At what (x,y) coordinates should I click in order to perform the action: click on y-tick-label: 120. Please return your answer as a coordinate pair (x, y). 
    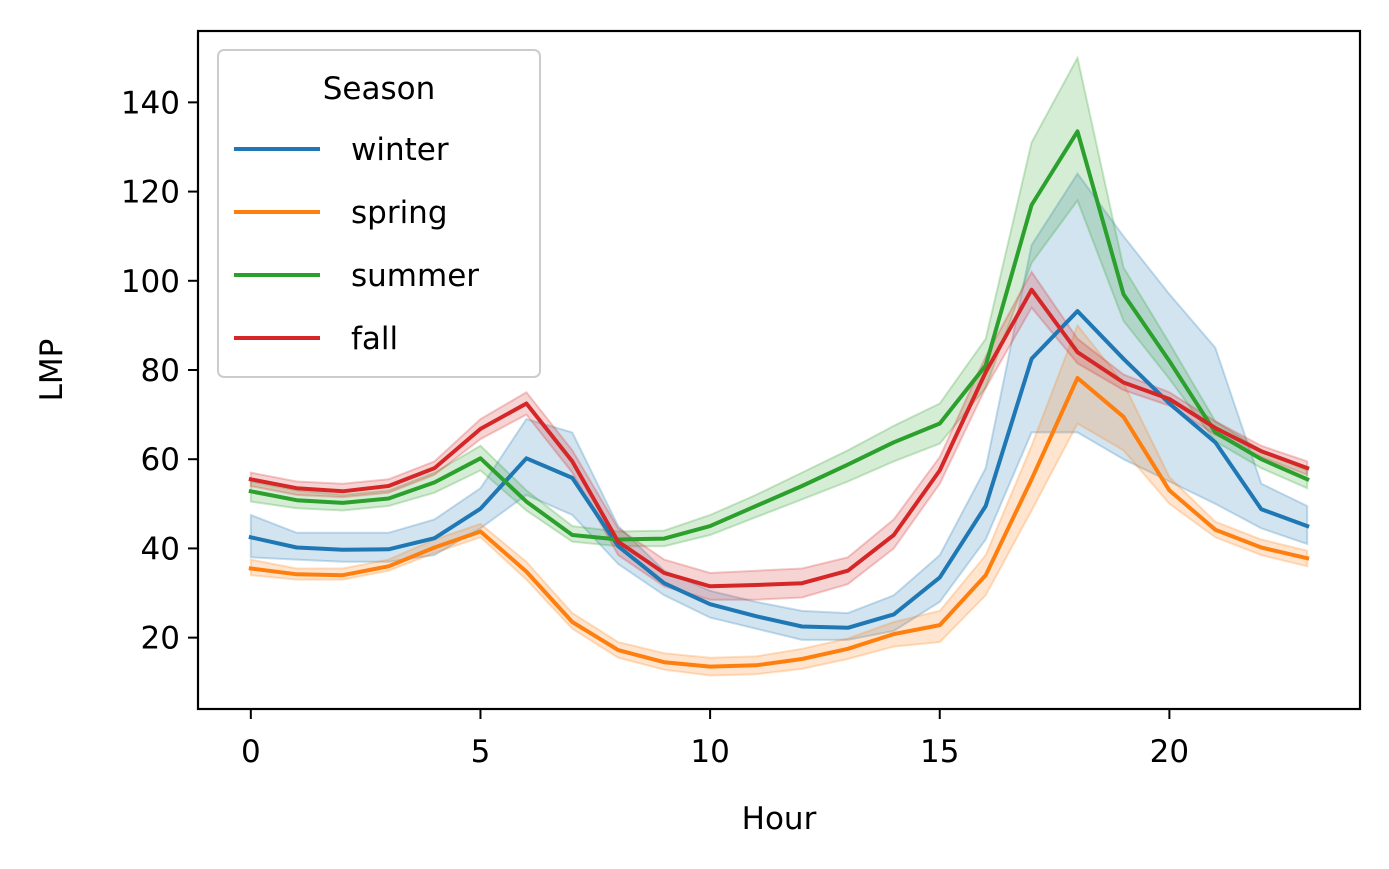
    Looking at the image, I should click on (150, 193).